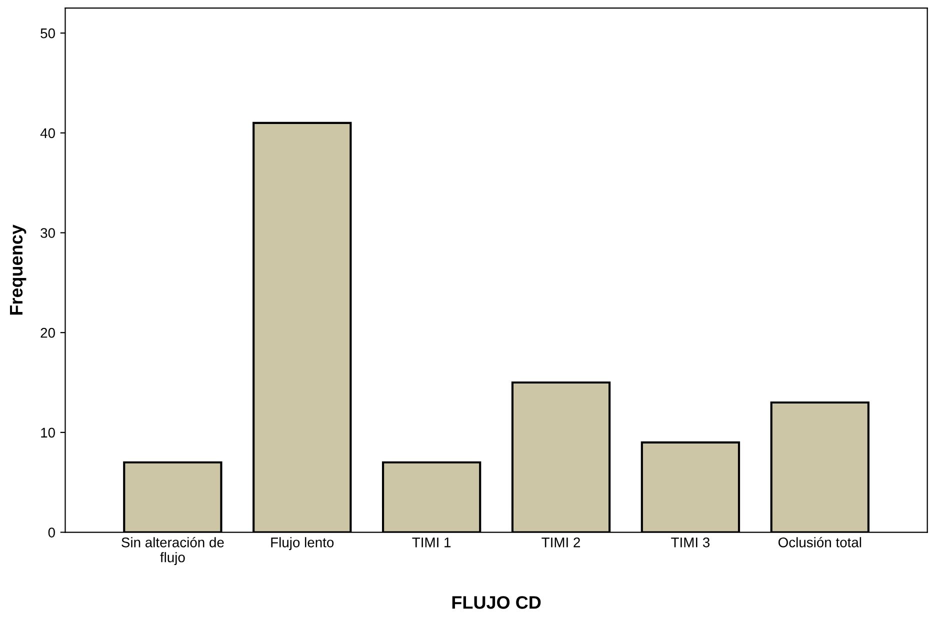 The image size is (932, 624). Describe the element at coordinates (820, 542) in the screenshot. I see `x-tick-label: Oclusión total` at that location.